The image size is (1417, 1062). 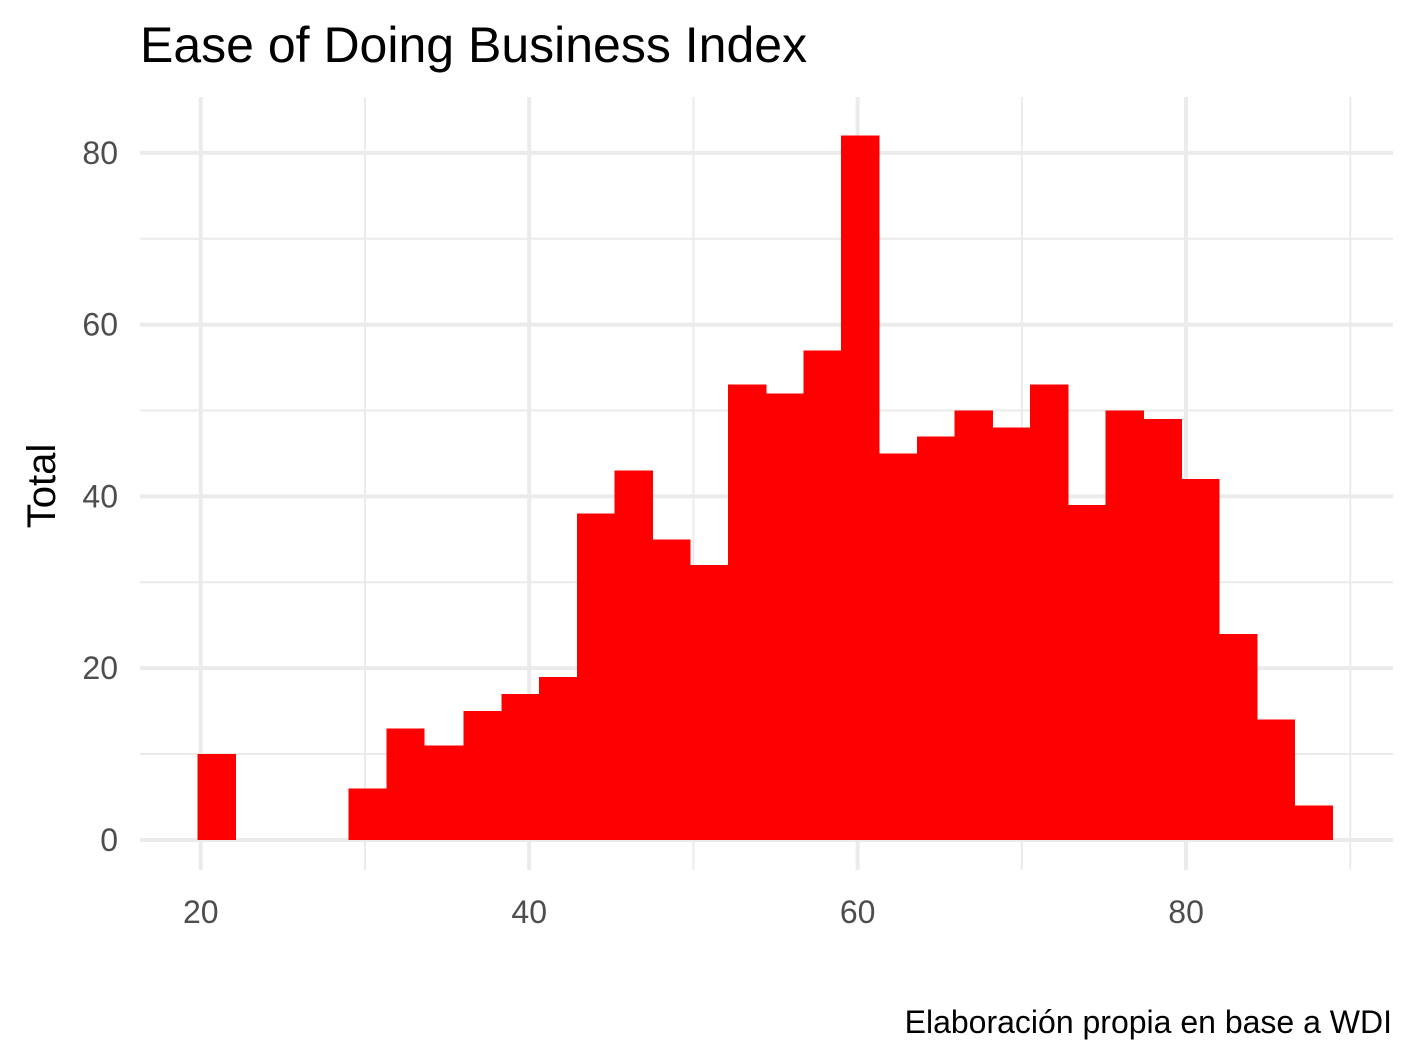 What do you see at coordinates (100, 325) in the screenshot?
I see `y-tick-label: 60` at bounding box center [100, 325].